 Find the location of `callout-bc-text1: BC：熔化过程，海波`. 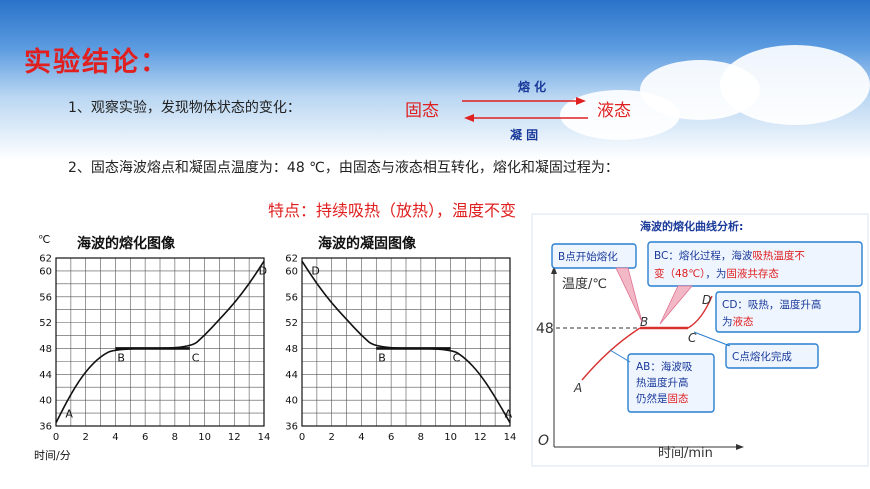

callout-bc-text1: BC：熔化过程，海波 is located at coordinates (703, 255).